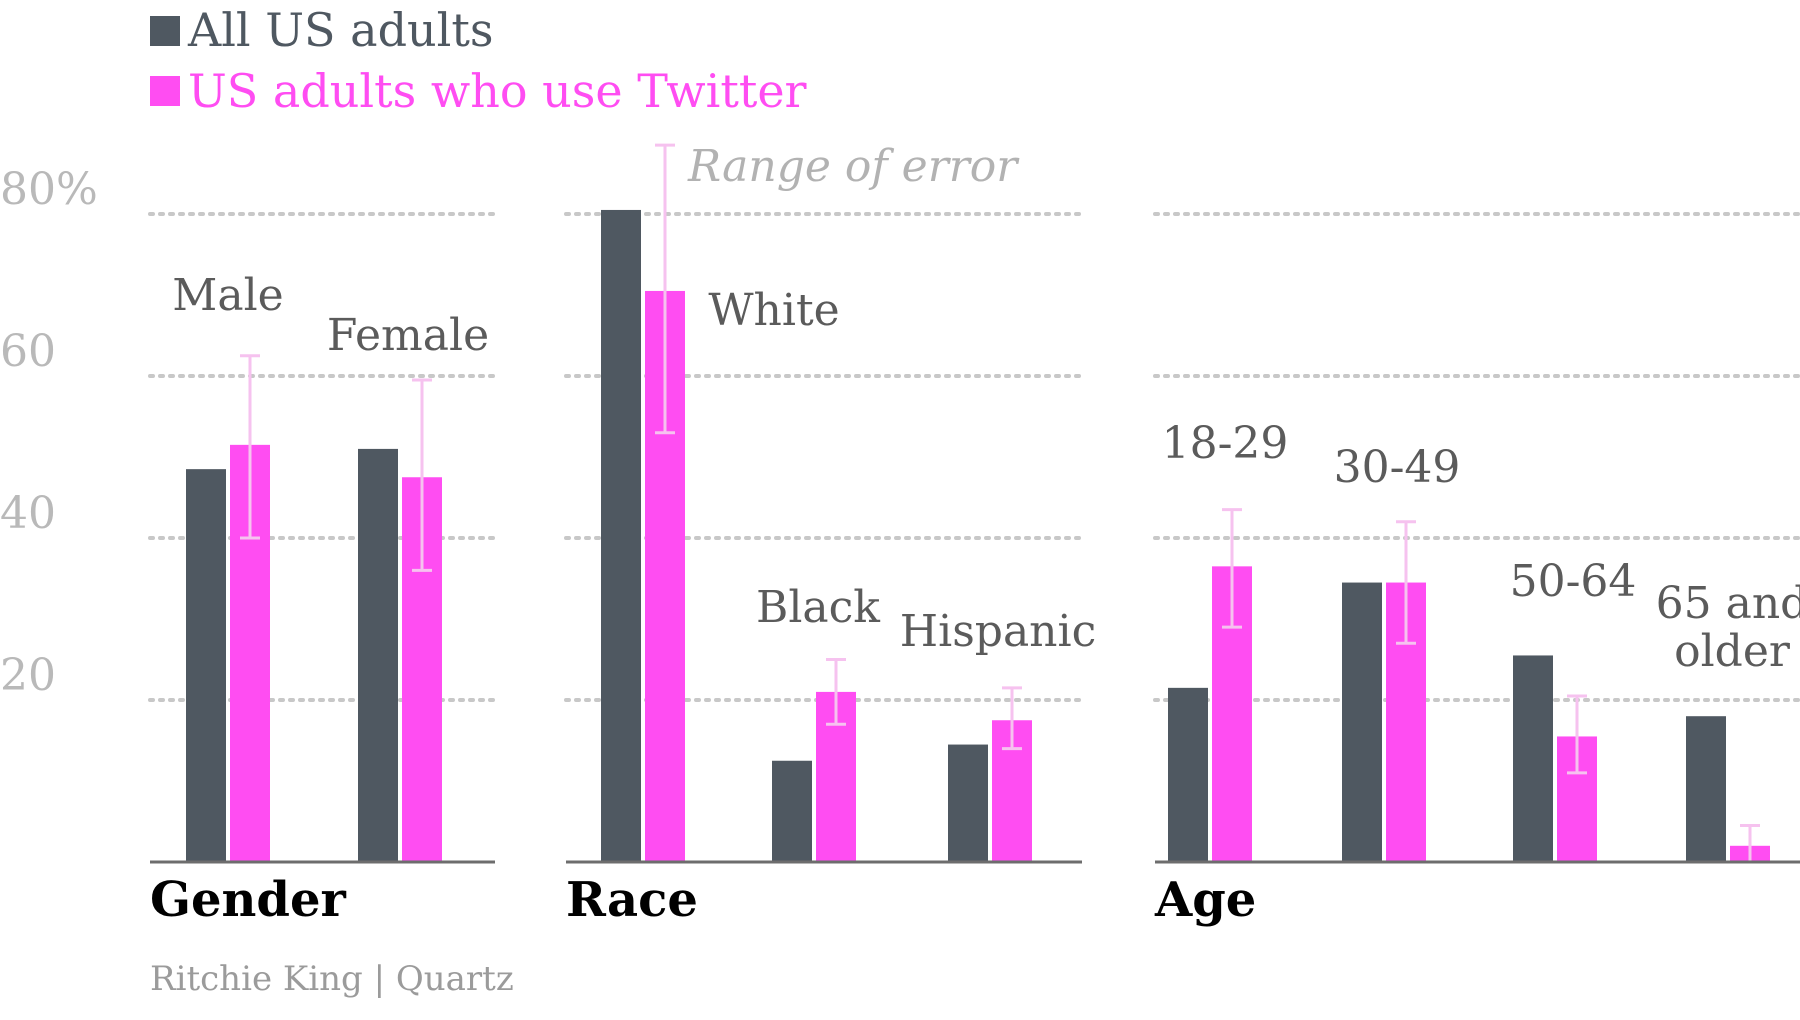 The image size is (1800, 1020). Describe the element at coordinates (478, 60) in the screenshot. I see `legend: All US adults US adults who use Twitter` at that location.